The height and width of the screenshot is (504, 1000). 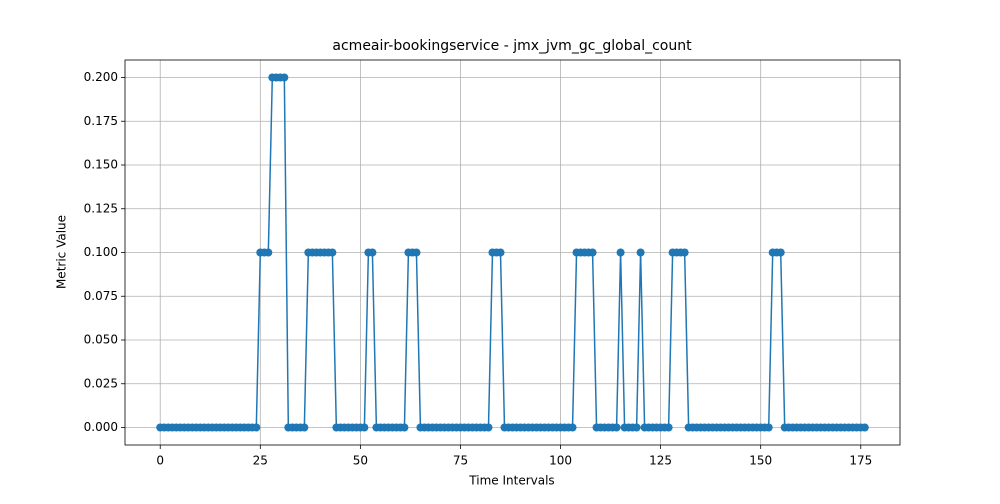 I want to click on x-tick-label: 175, so click(x=860, y=461).